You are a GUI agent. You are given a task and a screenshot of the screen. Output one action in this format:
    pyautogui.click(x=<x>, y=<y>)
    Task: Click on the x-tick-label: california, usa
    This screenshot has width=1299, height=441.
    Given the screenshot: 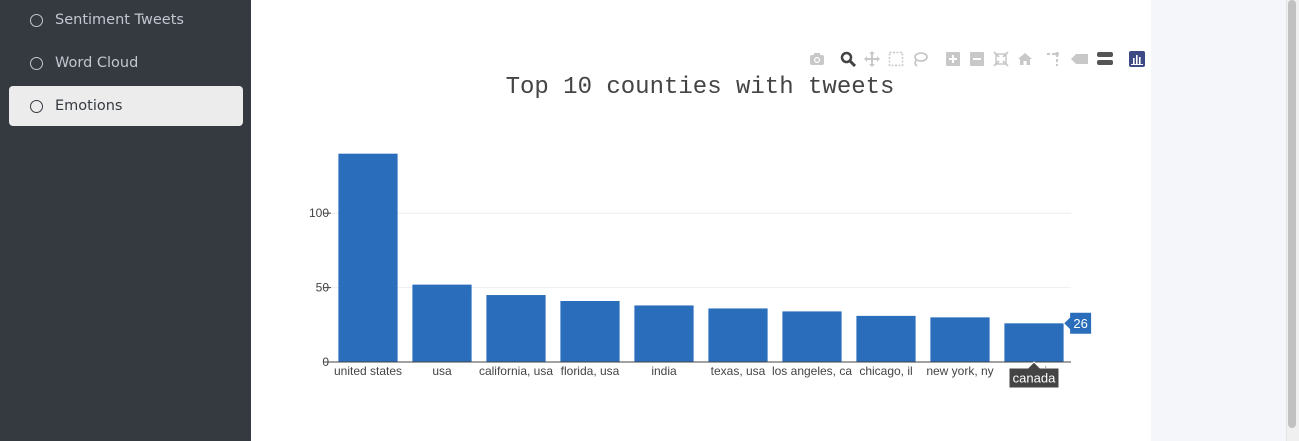 What is the action you would take?
    pyautogui.click(x=516, y=371)
    